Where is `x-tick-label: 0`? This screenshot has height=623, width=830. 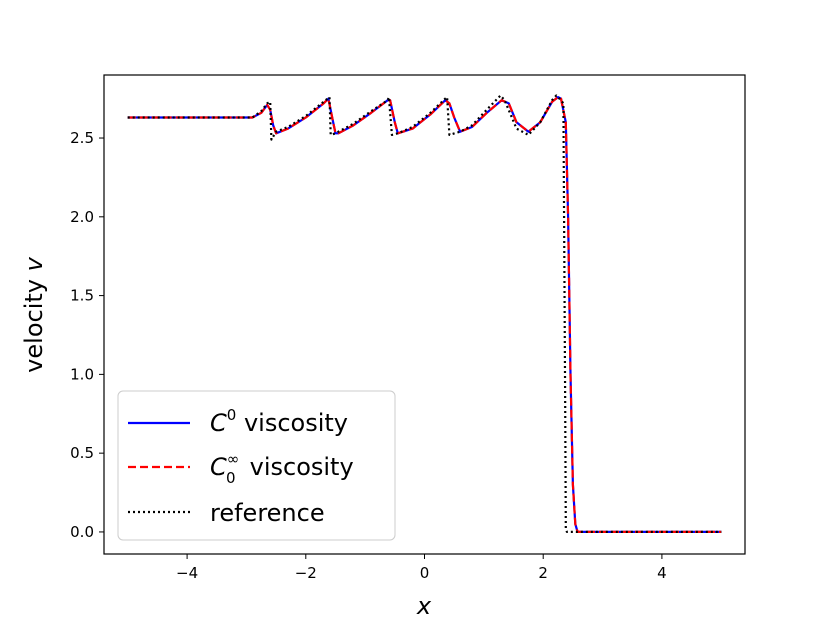 x-tick-label: 0 is located at coordinates (425, 573).